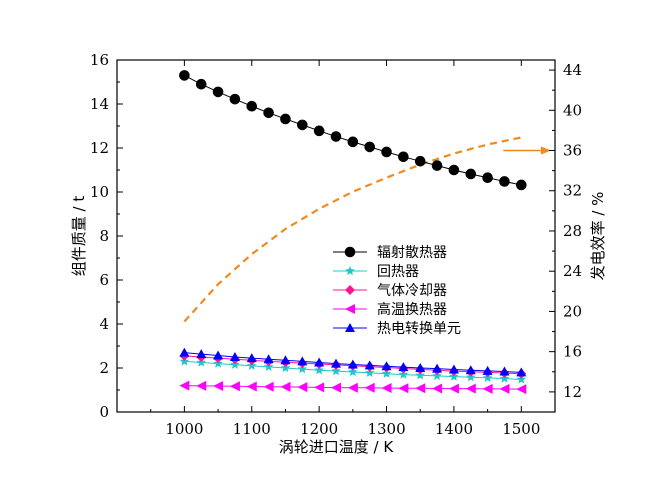 This screenshot has width=650, height=499. Describe the element at coordinates (572, 191) in the screenshot. I see `y2-tick-label: 32` at that location.